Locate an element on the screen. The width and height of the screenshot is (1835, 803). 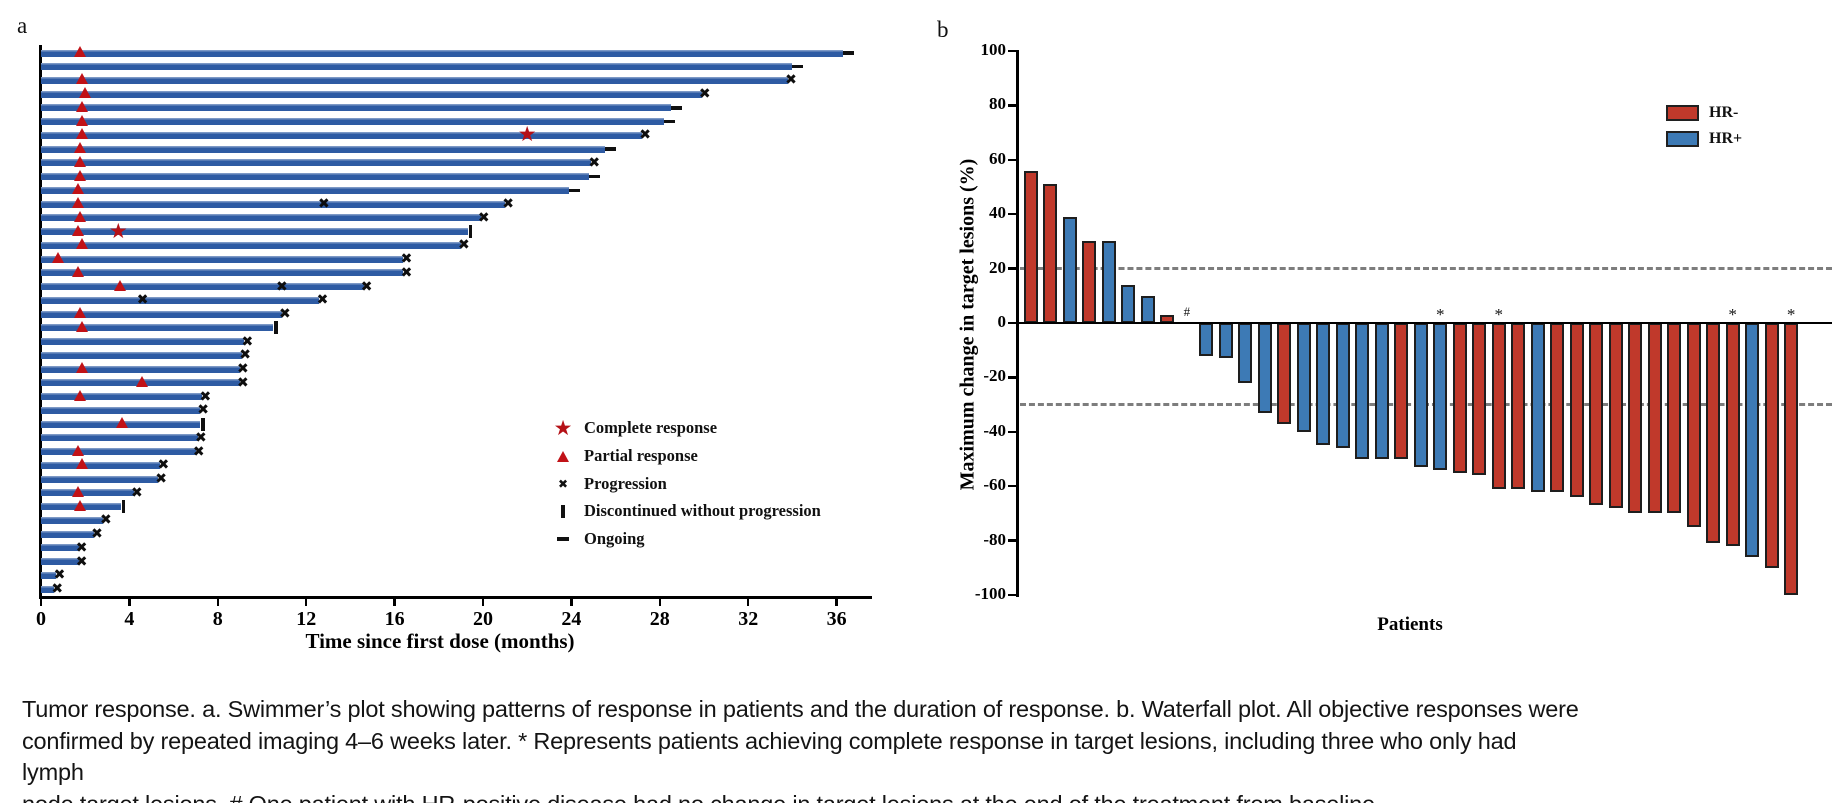
legend-item-ongoing: Ongoing is located at coordinates (597, 539).